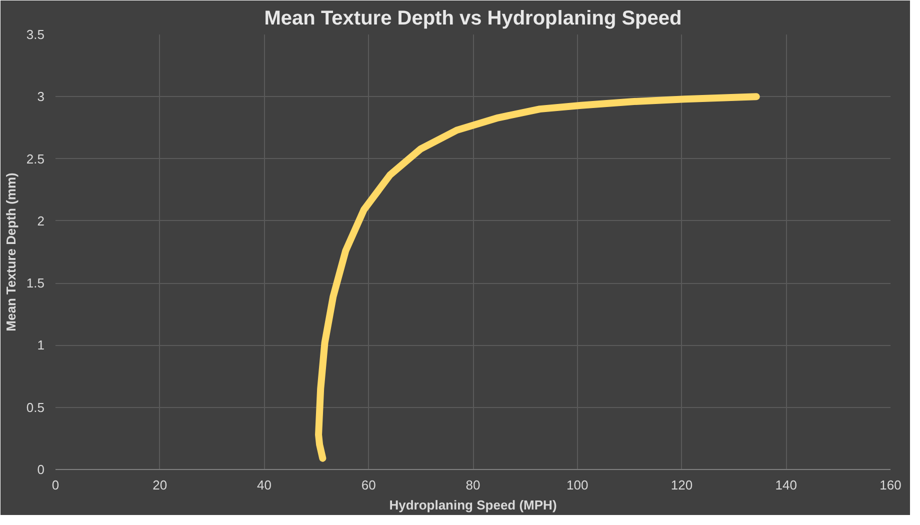 This screenshot has width=920, height=525. I want to click on x-tick-label: 40, so click(264, 485).